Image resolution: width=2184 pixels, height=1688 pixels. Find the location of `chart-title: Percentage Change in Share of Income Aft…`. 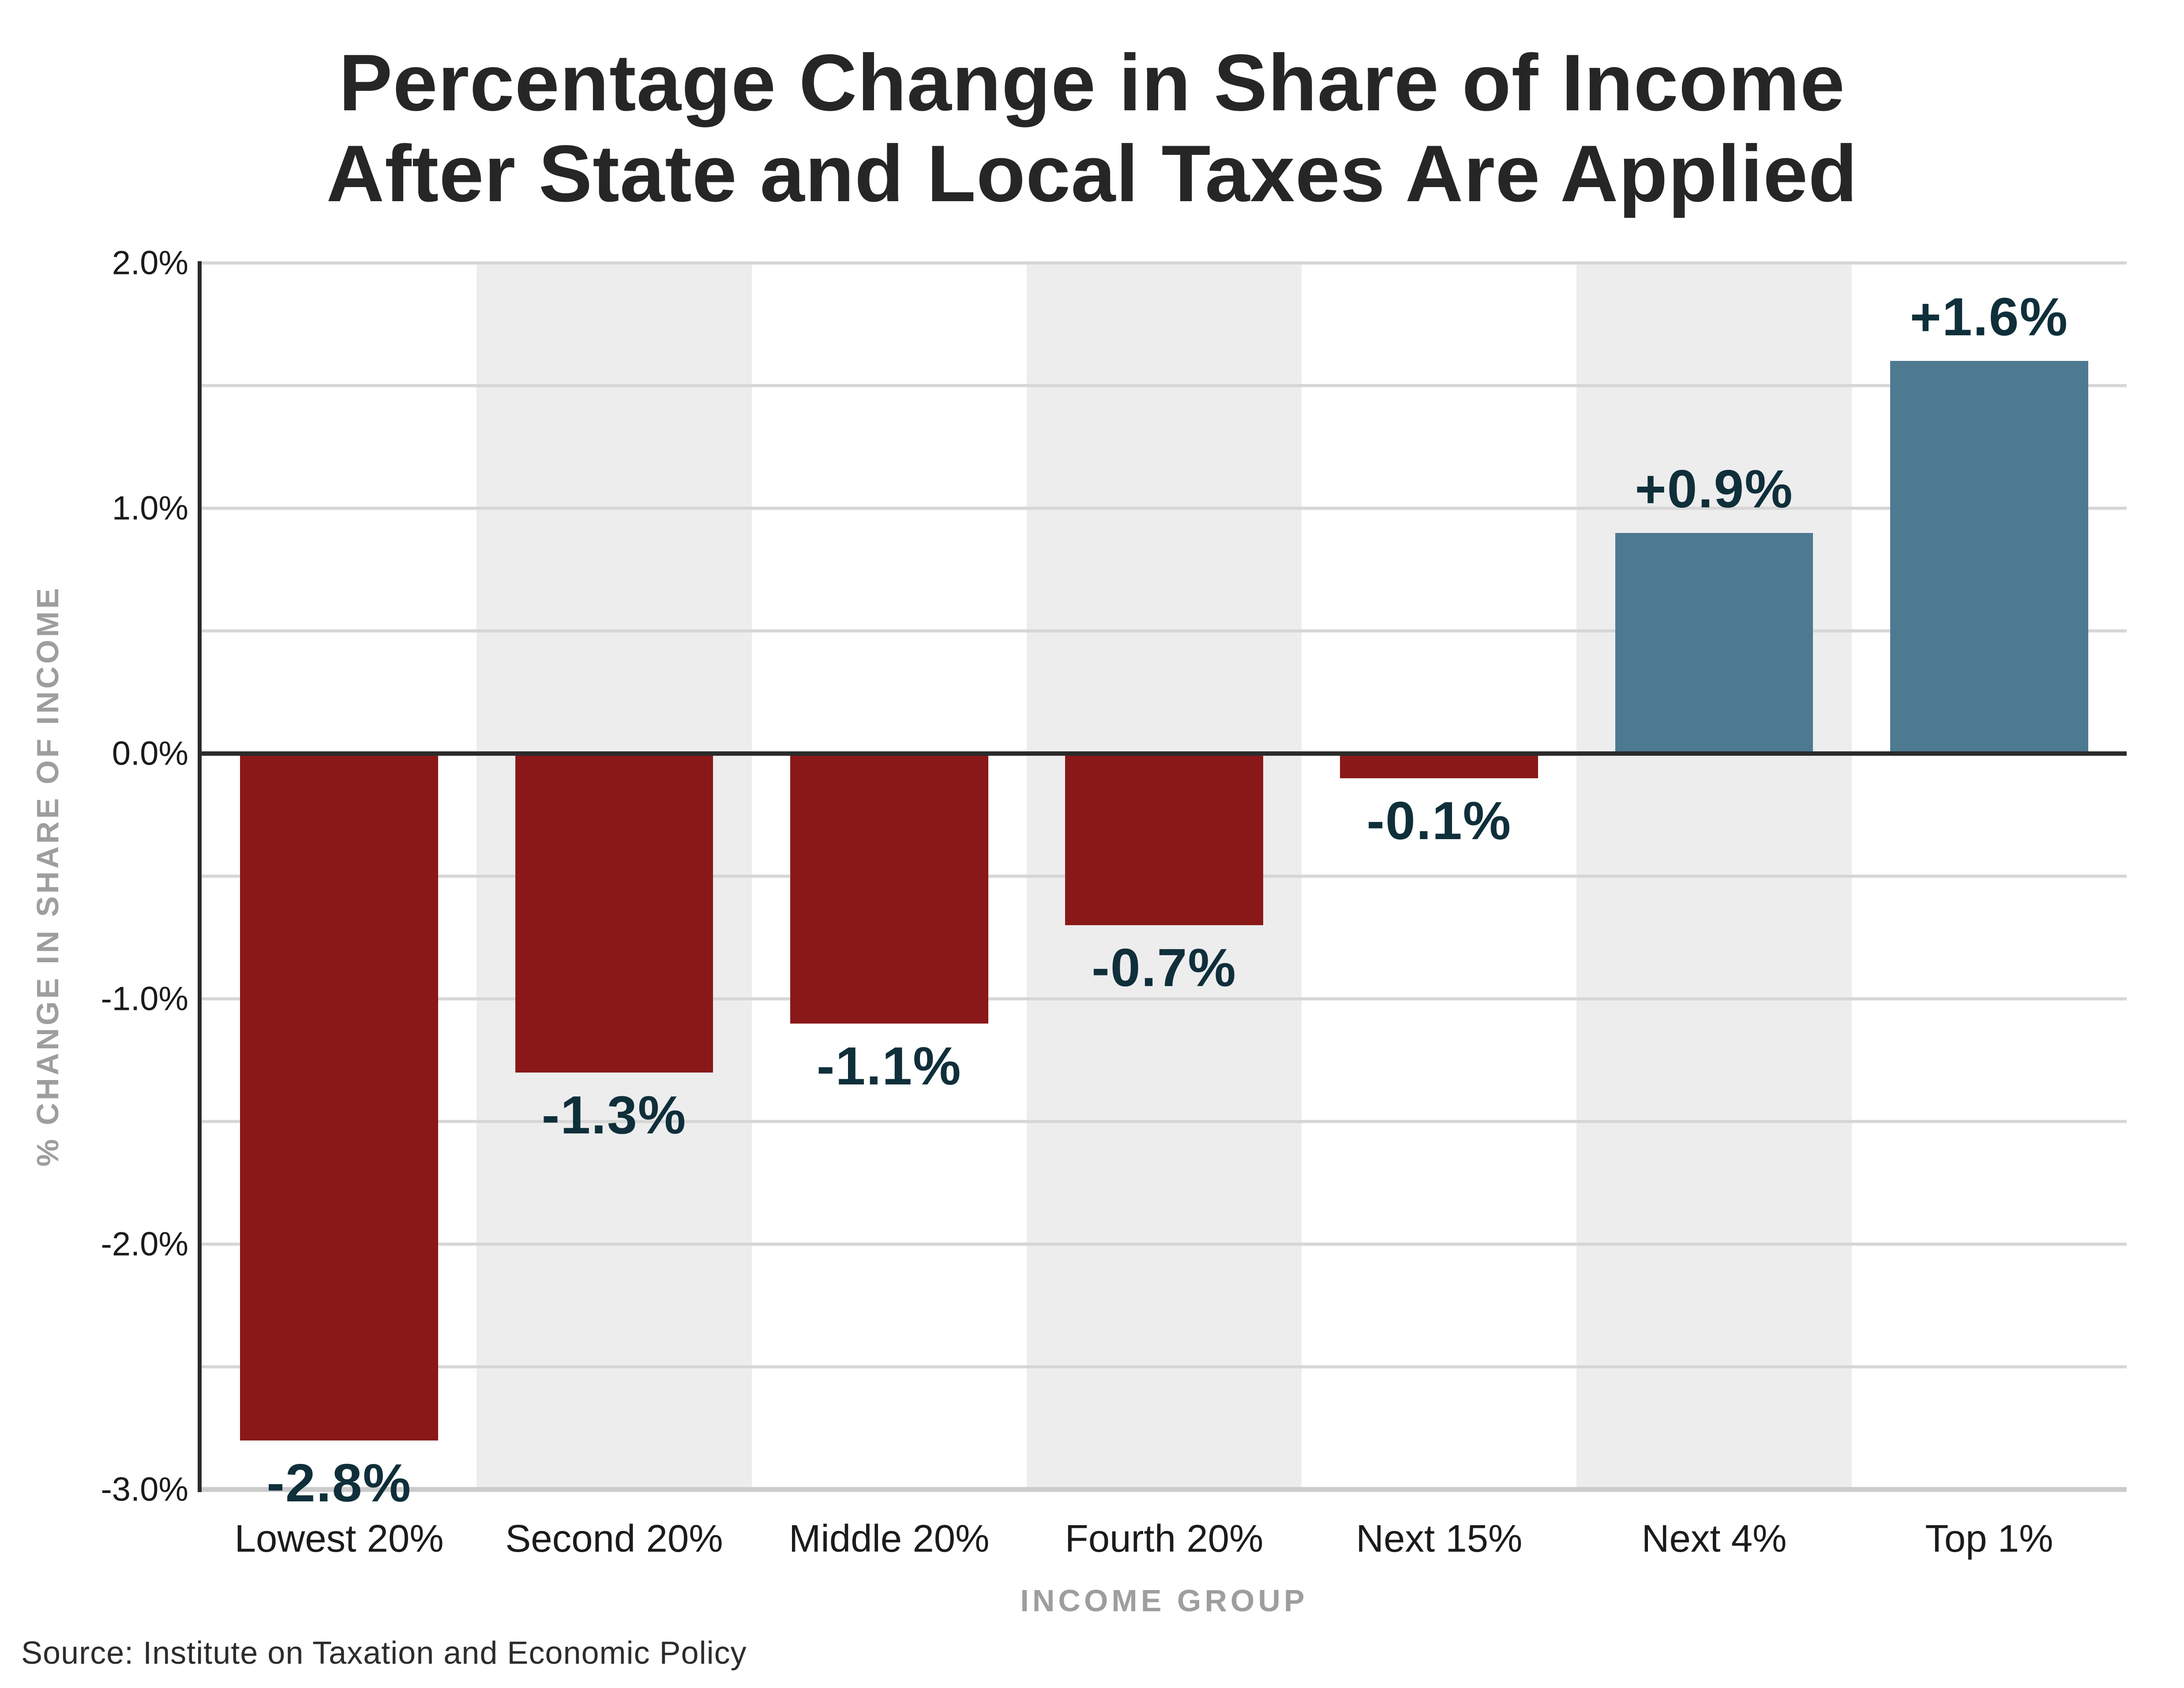

chart-title: Percentage Change in Share of Income Aft… is located at coordinates (1092, 128).